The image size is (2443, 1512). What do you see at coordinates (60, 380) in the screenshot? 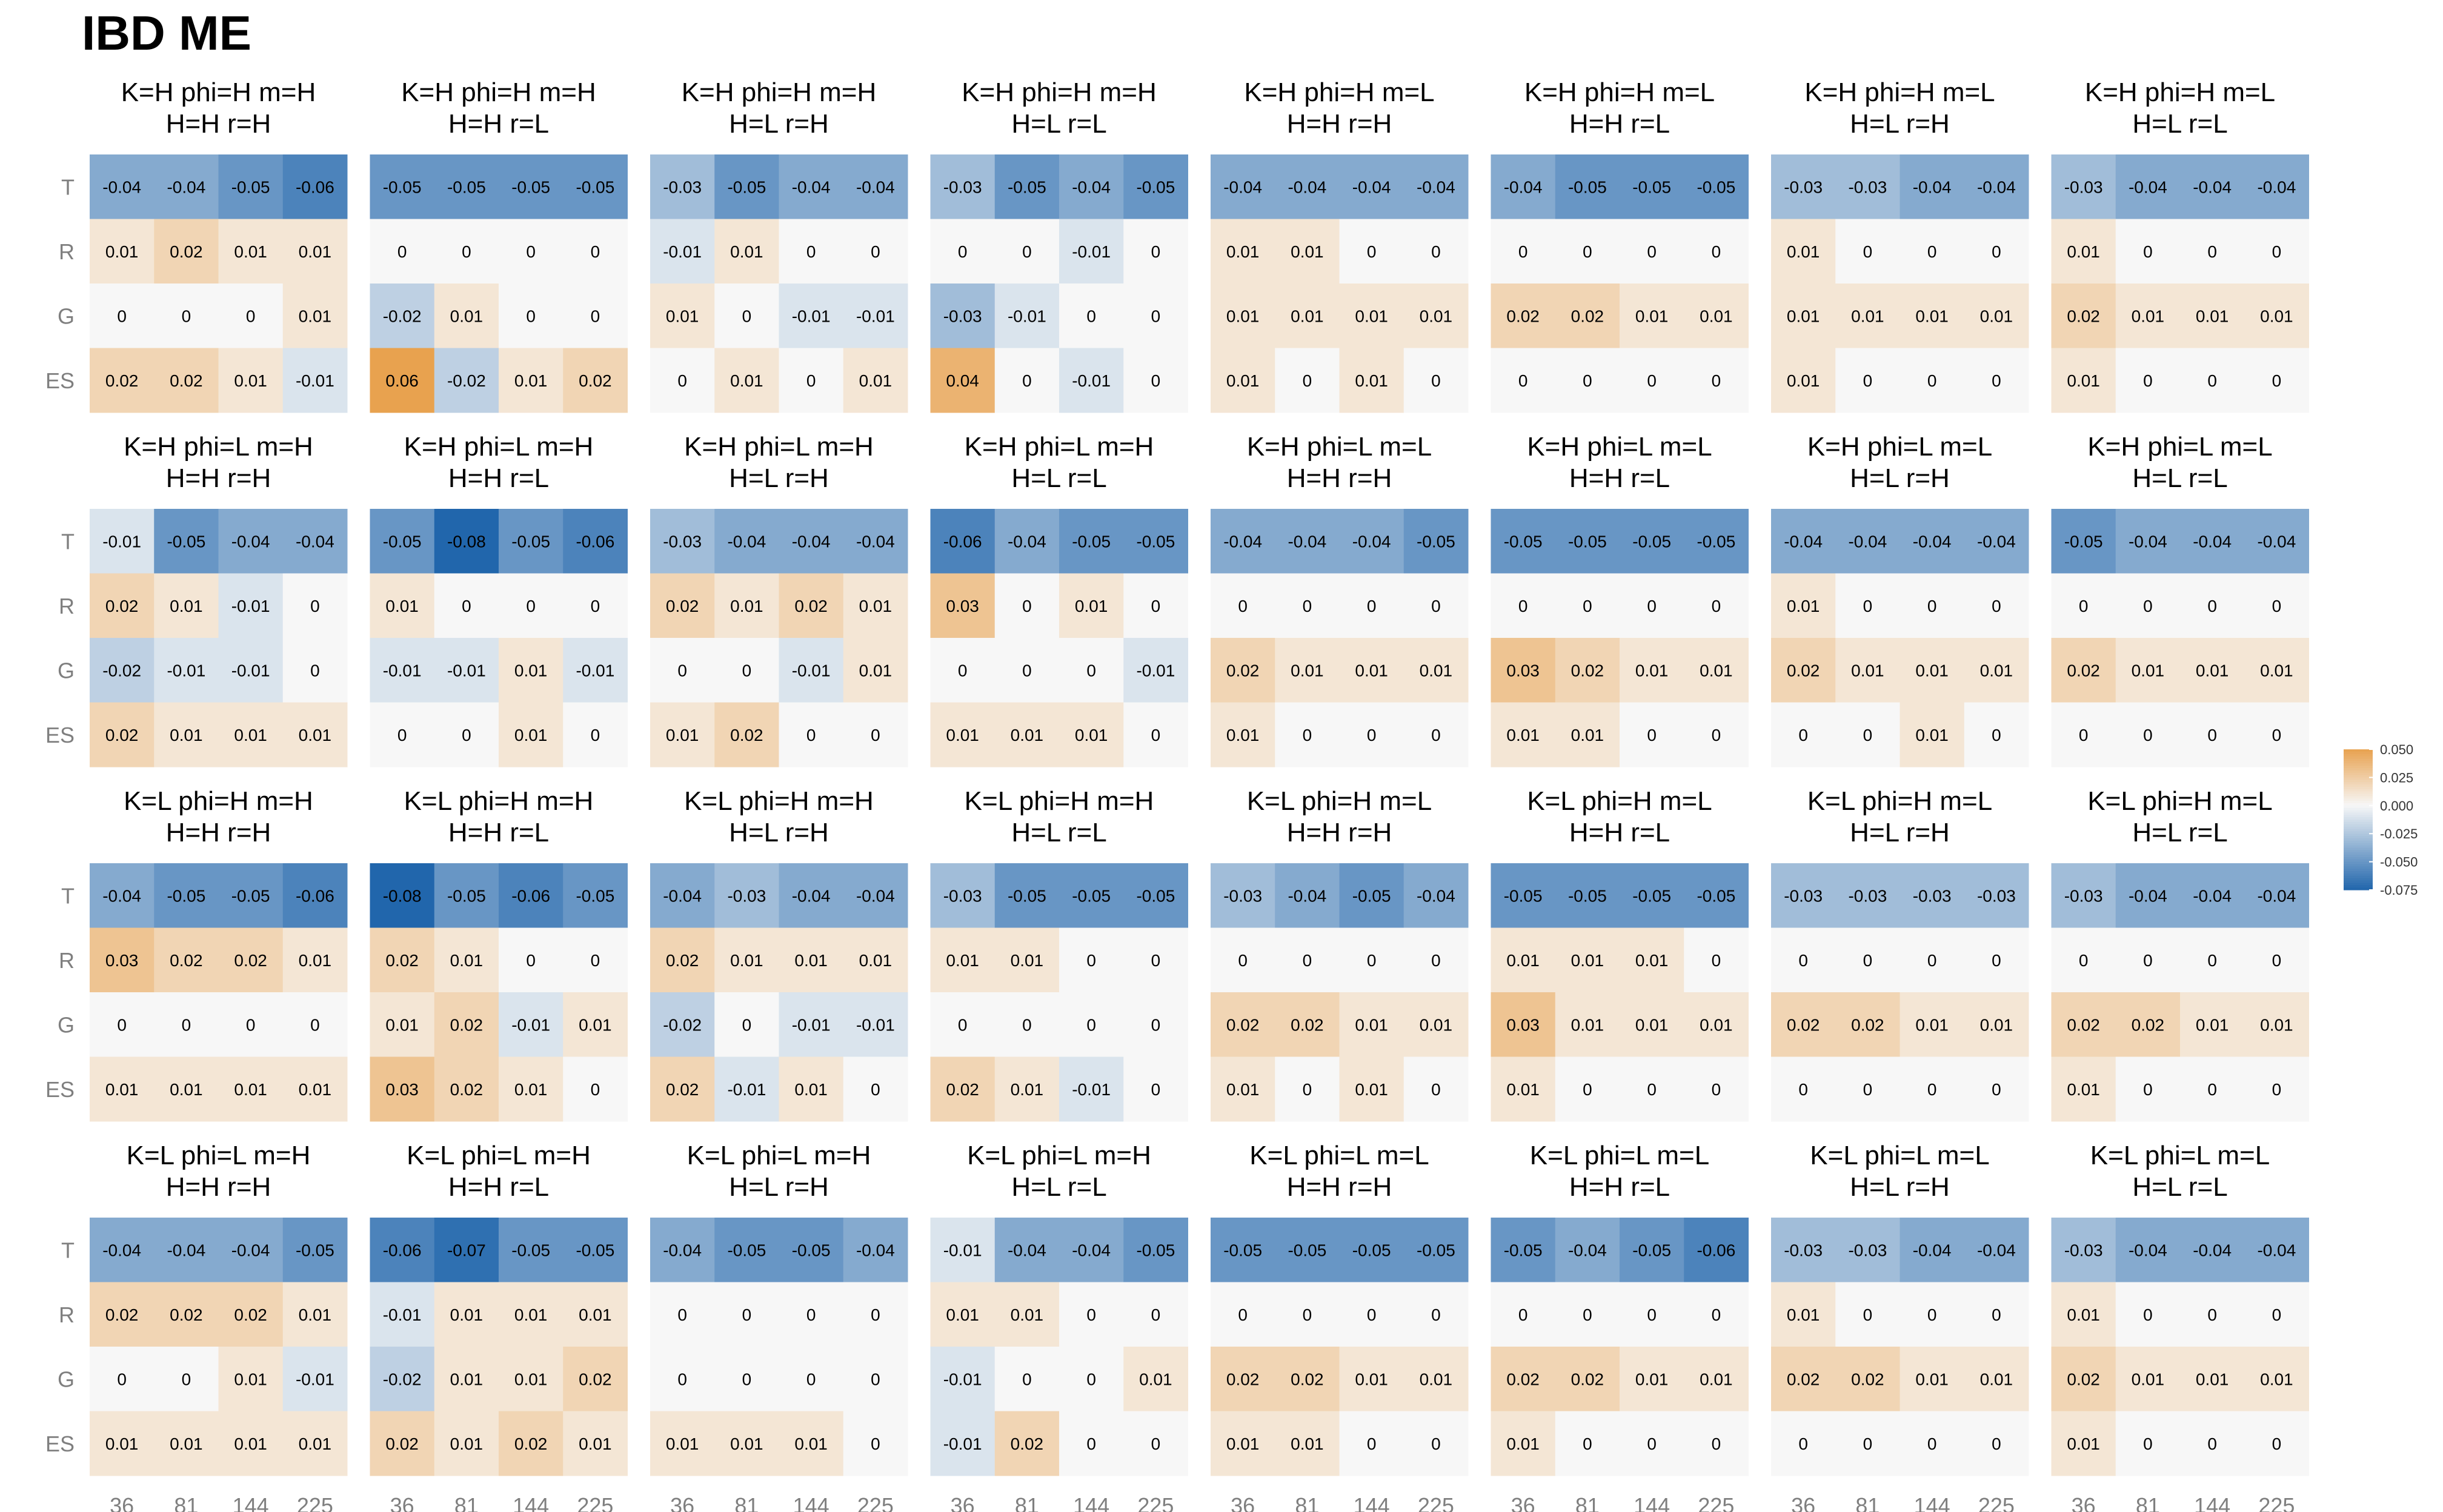
I see `row-tick-label: ES` at bounding box center [60, 380].